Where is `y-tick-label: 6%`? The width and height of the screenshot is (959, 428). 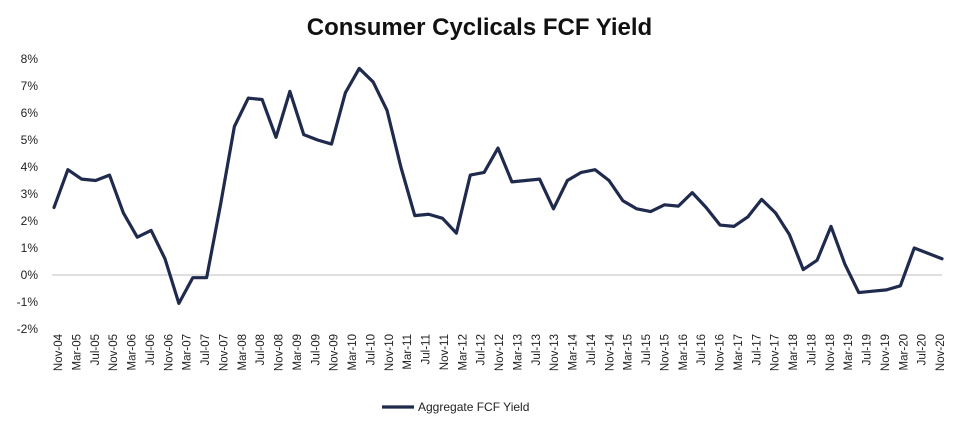 y-tick-label: 6% is located at coordinates (30, 113).